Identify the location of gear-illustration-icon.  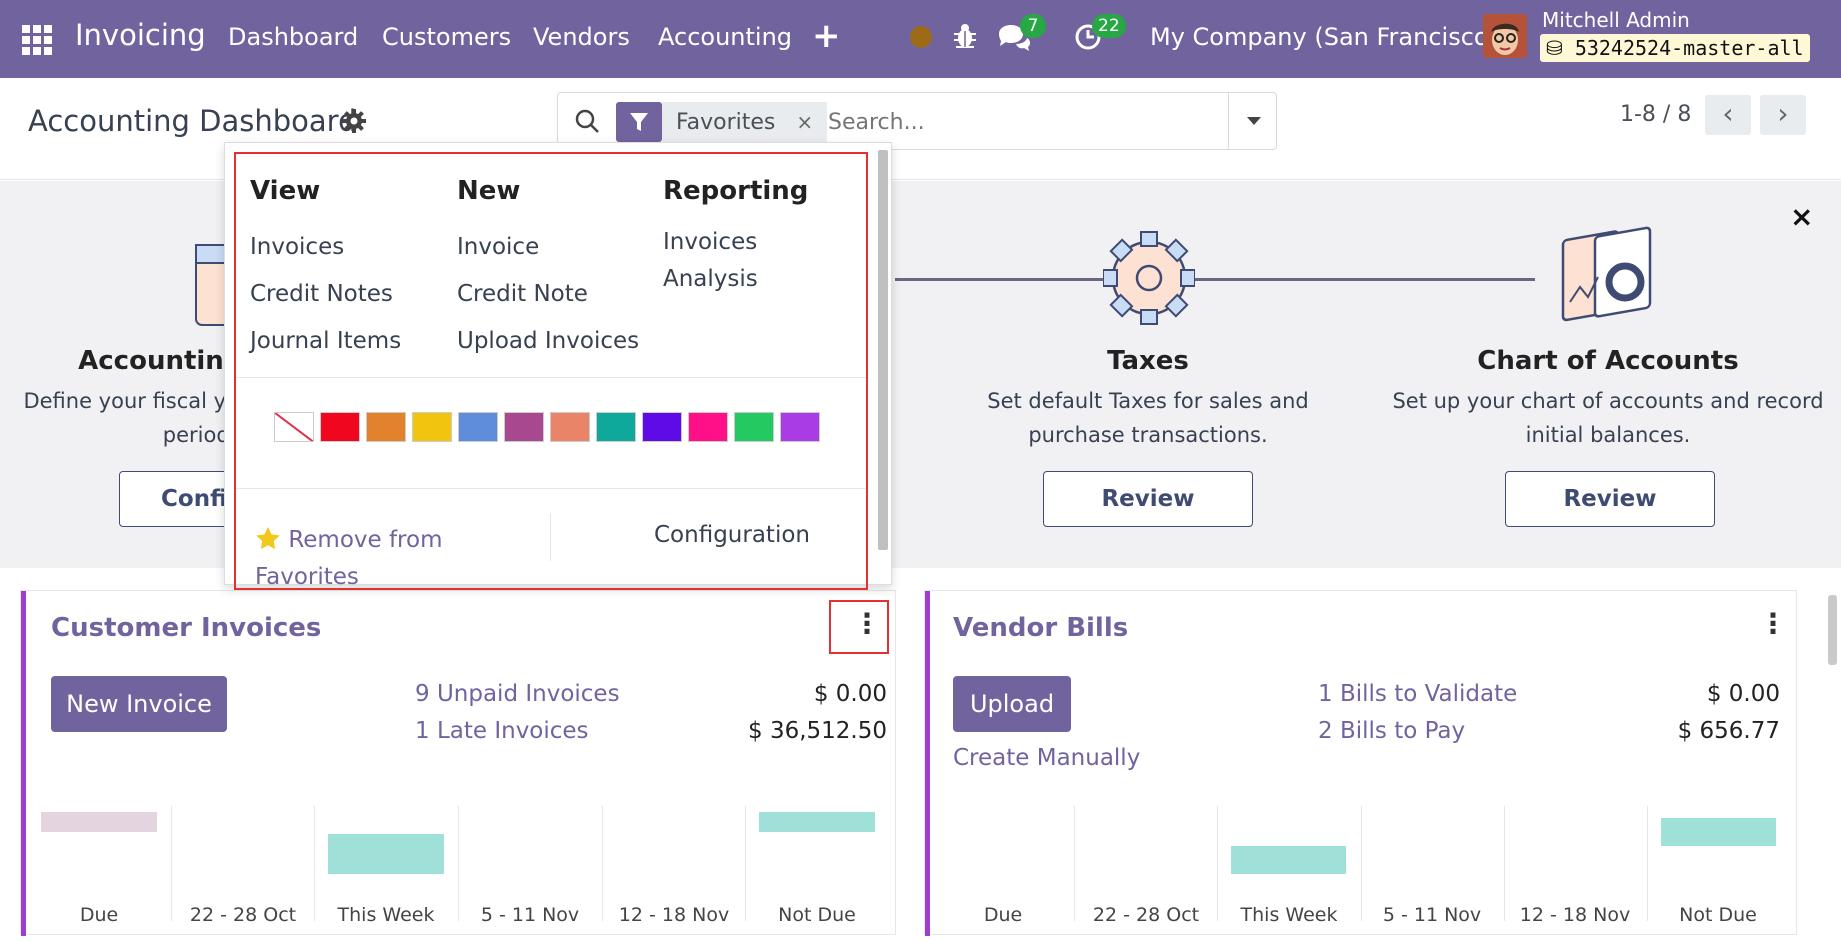
(1149, 278).